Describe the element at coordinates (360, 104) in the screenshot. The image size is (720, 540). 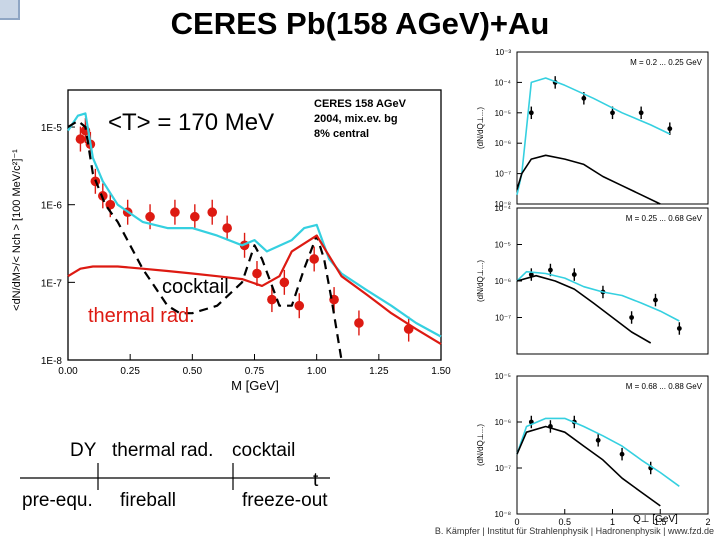
I see `experiment-label-1: CERES 158 AGeV` at that location.